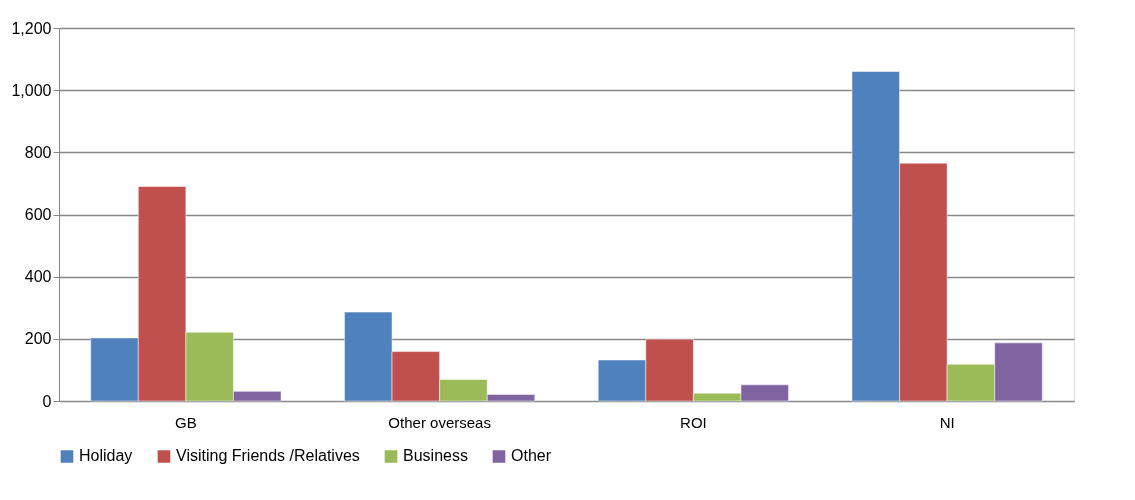  I want to click on y-tick-label: 800, so click(38, 152).